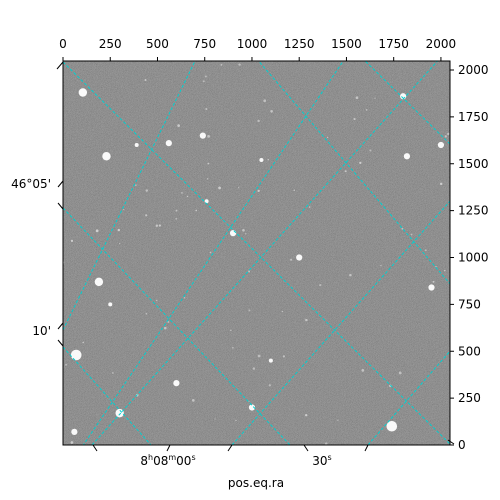 This screenshot has height=500, width=500. I want to click on right-pixel-axis: 0 250 500 750 1000 1250 1500 1750 2000, so click(469, 257).